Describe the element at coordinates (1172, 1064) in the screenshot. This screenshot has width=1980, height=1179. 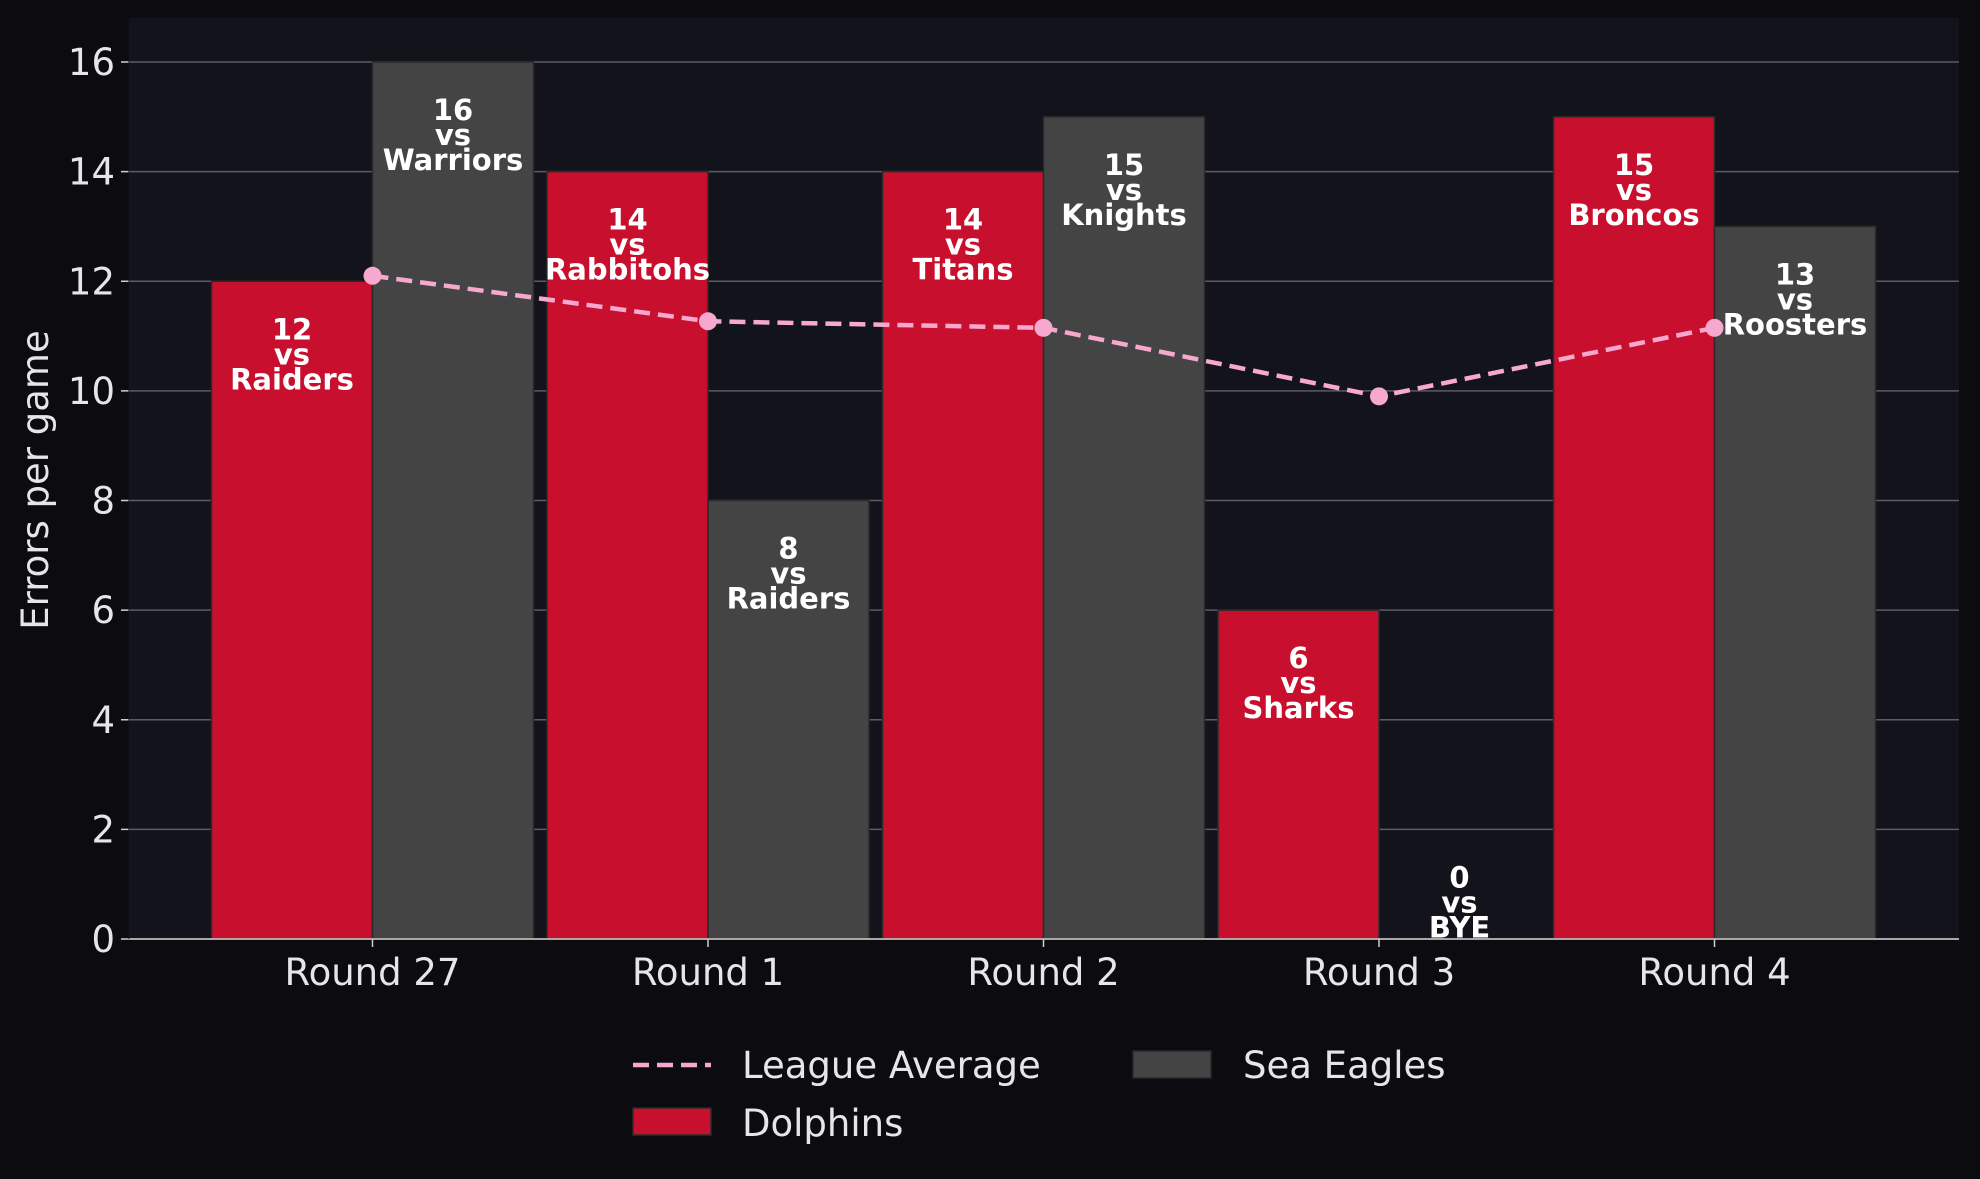
I see `legend-swatch-sea-eagles` at that location.